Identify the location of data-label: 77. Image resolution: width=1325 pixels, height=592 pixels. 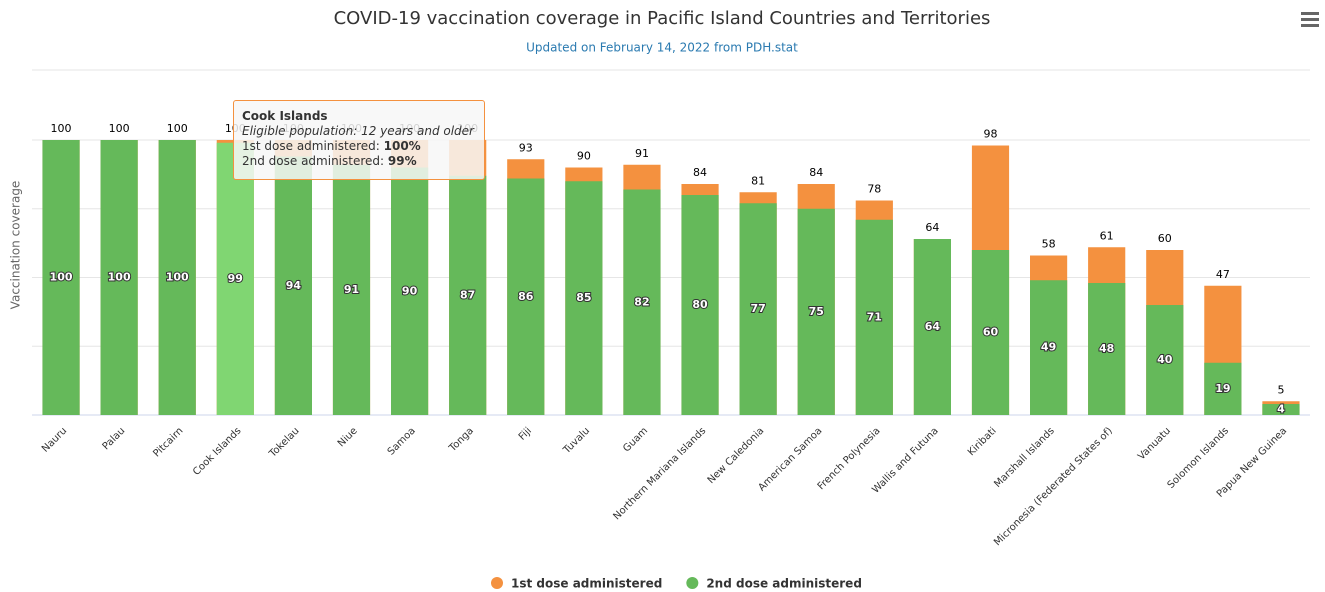
(757, 308).